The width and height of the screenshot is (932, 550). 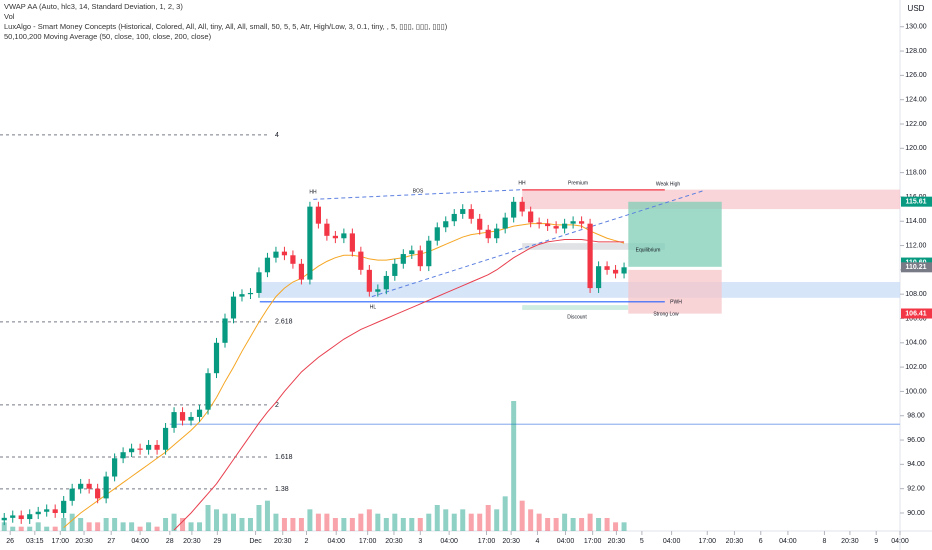 What do you see at coordinates (577, 317) in the screenshot?
I see `annotation: Discount` at bounding box center [577, 317].